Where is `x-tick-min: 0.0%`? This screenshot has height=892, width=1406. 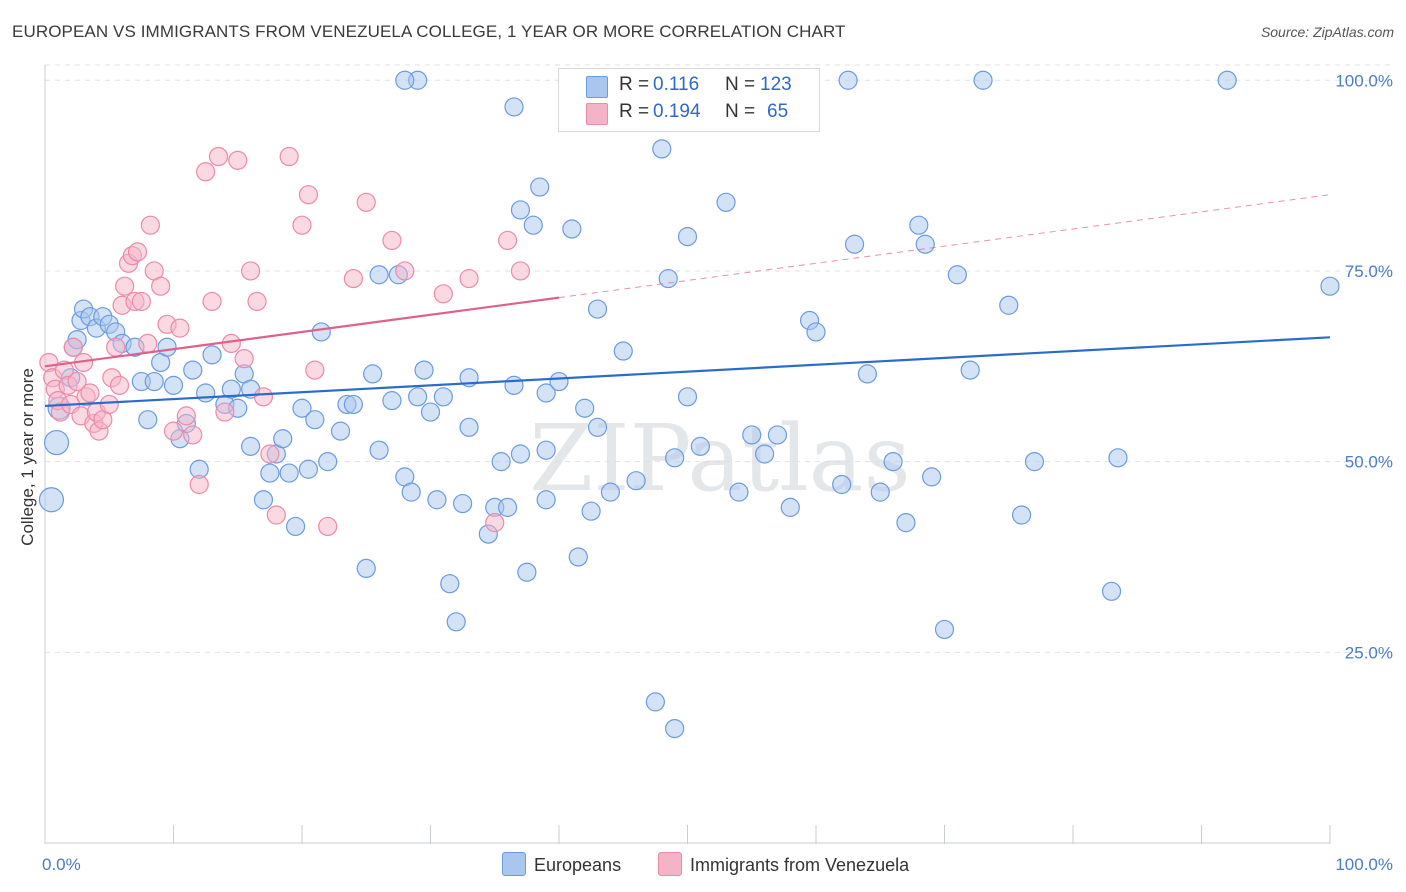 x-tick-min: 0.0% is located at coordinates (61, 864).